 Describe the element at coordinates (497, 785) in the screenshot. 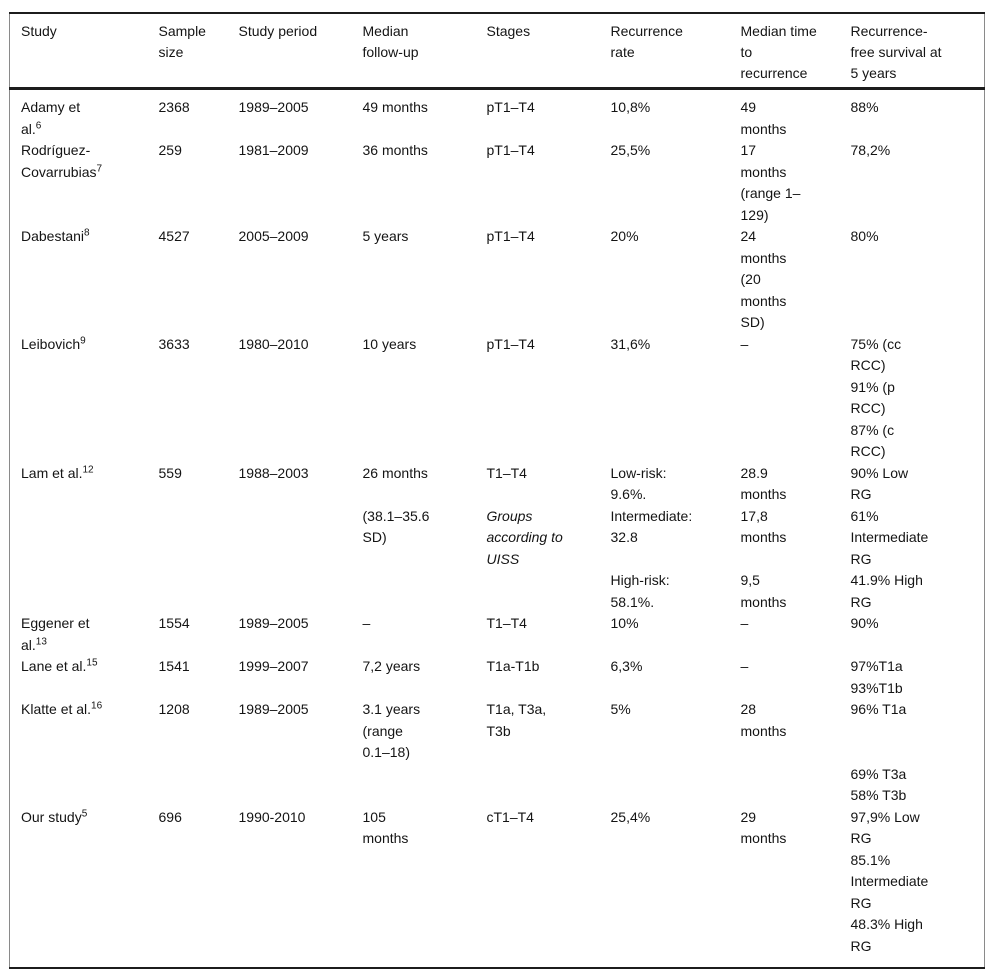

I see `table-row: 69% T3a 58% T3b` at that location.